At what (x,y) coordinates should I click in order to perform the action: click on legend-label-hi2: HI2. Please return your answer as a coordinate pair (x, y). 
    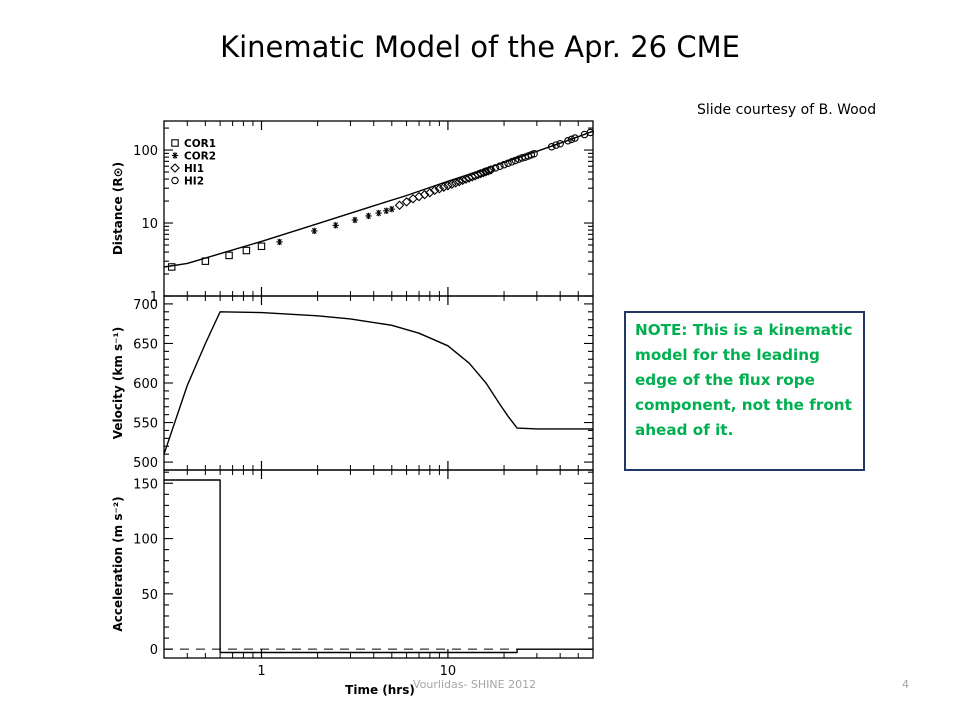
    Looking at the image, I should click on (194, 182).